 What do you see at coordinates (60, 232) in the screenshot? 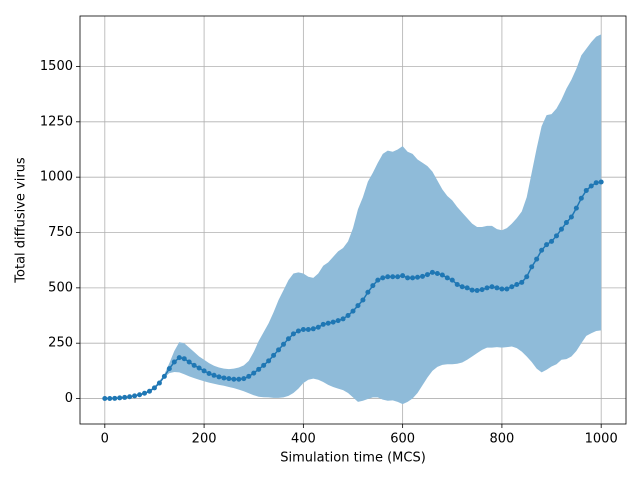
I see `y-tick-label: 750` at bounding box center [60, 232].